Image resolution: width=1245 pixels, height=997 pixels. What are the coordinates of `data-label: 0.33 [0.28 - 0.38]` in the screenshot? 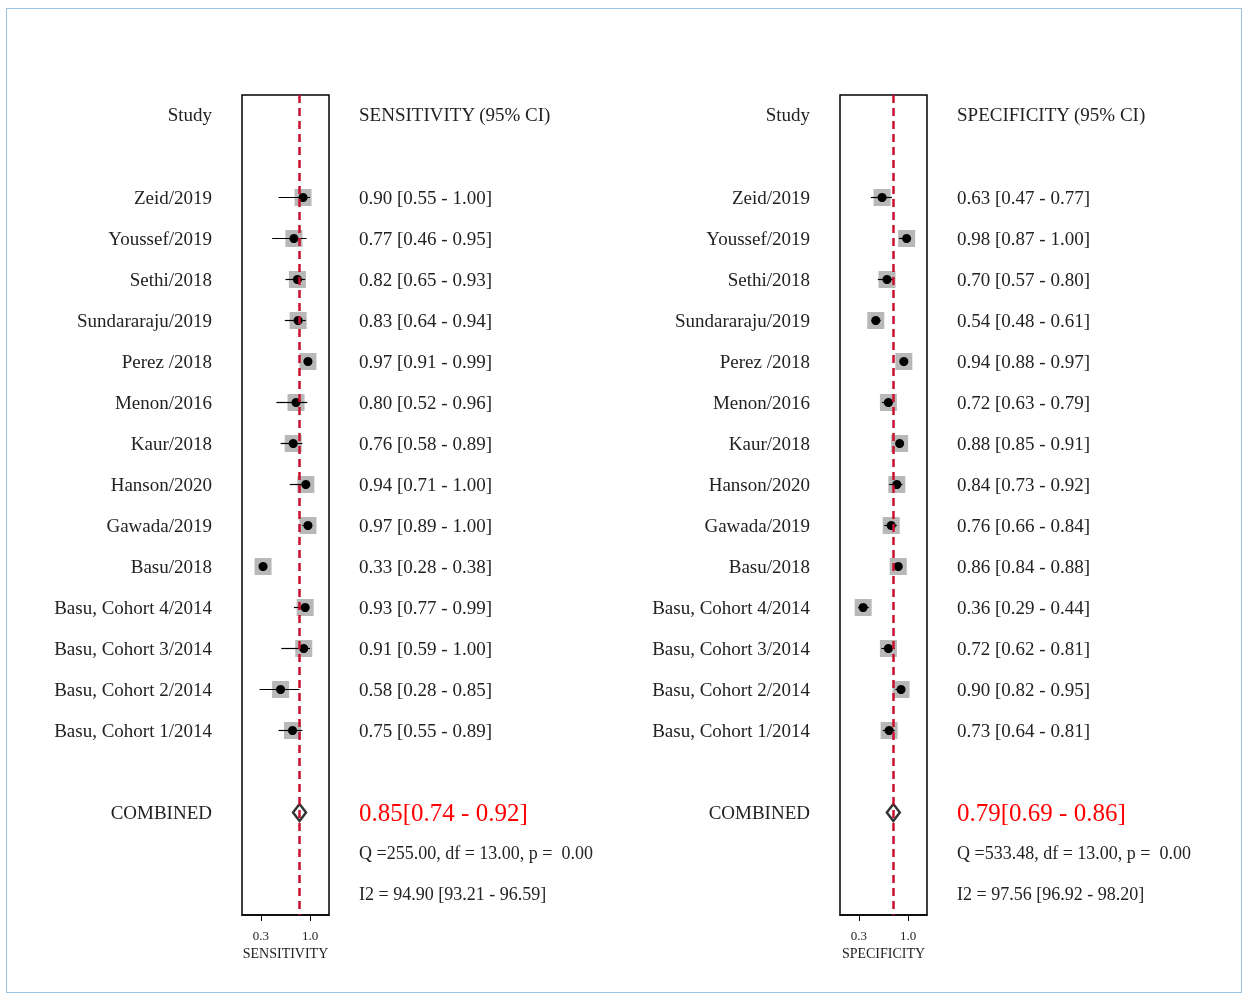 It's located at (425, 566).